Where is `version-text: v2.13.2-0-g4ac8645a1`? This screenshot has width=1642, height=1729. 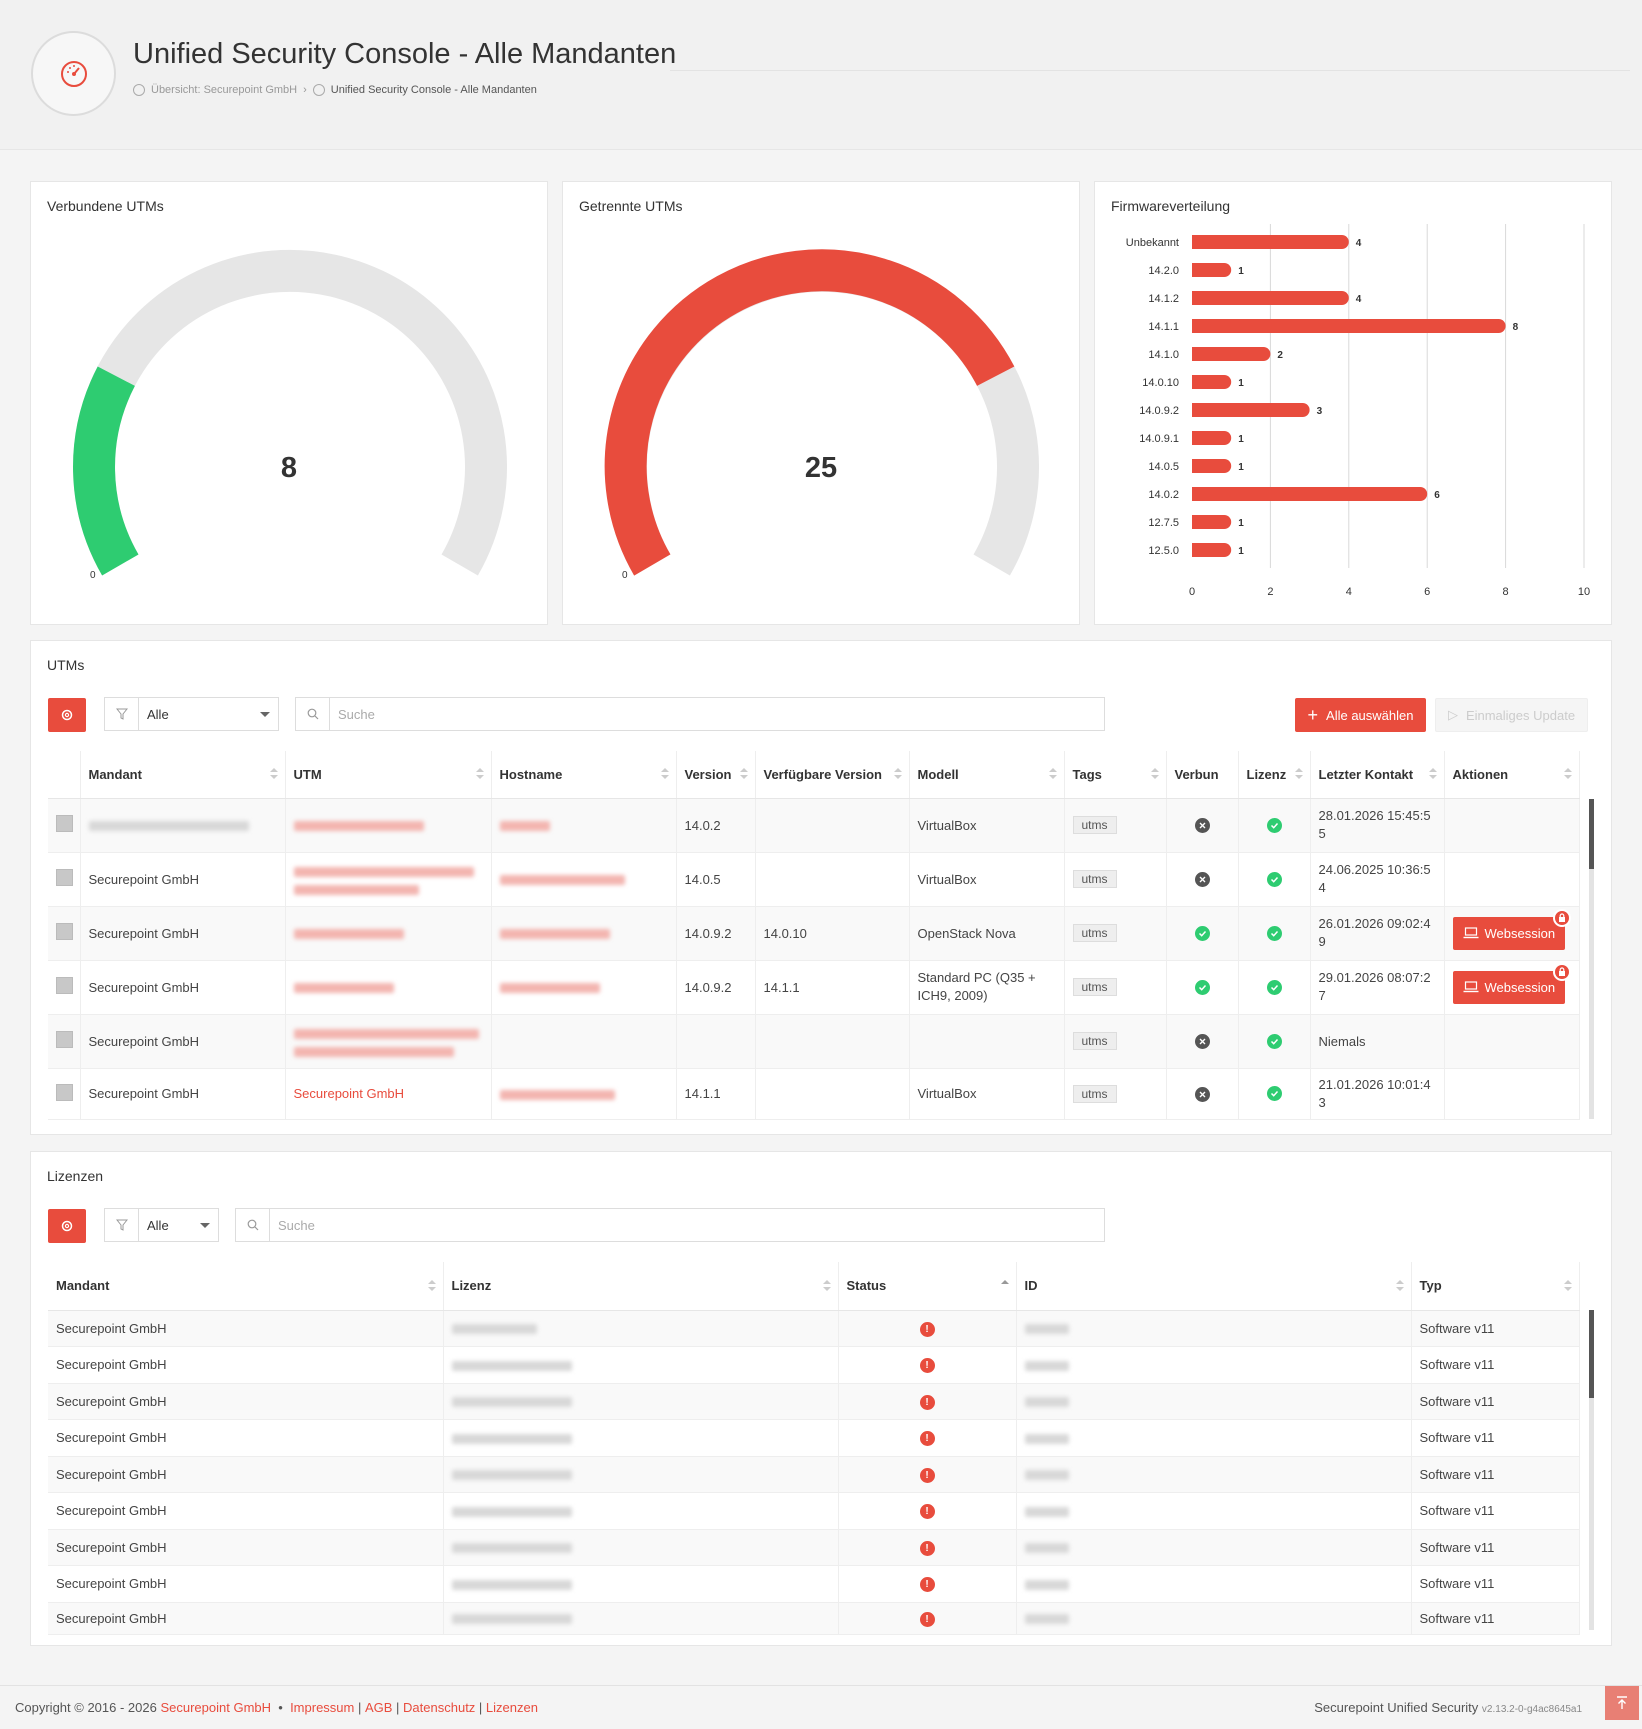
version-text: v2.13.2-0-g4ac8645a1 is located at coordinates (1531, 1709).